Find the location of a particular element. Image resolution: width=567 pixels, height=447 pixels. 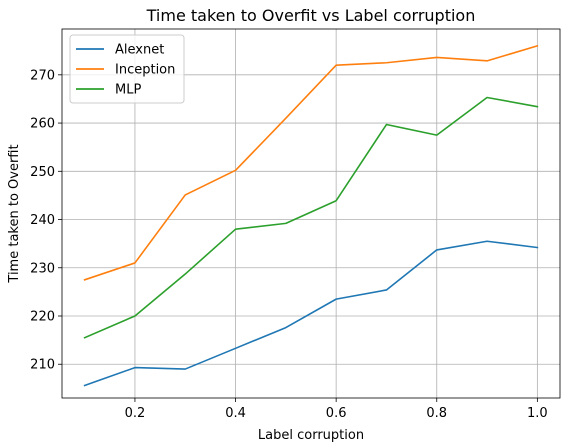

legend: Alexnet Inception MLP is located at coordinates (127, 69).